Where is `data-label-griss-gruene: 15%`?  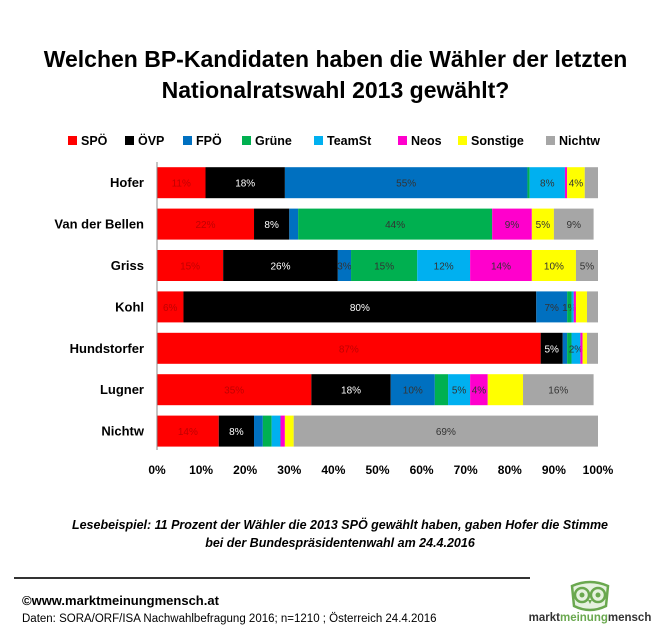
data-label-griss-gruene: 15% is located at coordinates (384, 267).